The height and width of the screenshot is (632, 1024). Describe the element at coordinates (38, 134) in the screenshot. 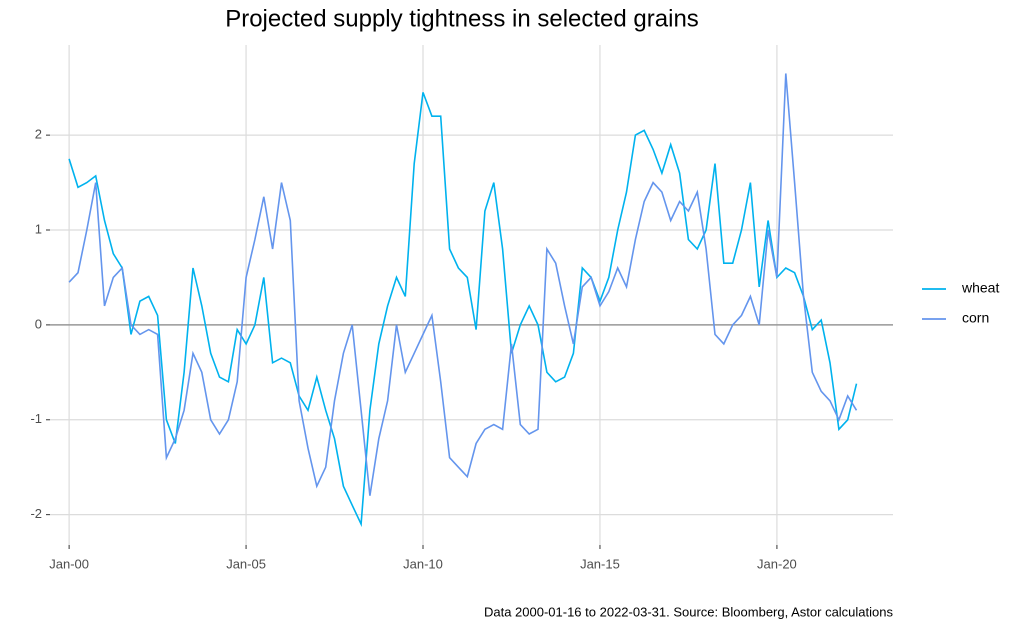

I see `y-tick-label: 2` at that location.